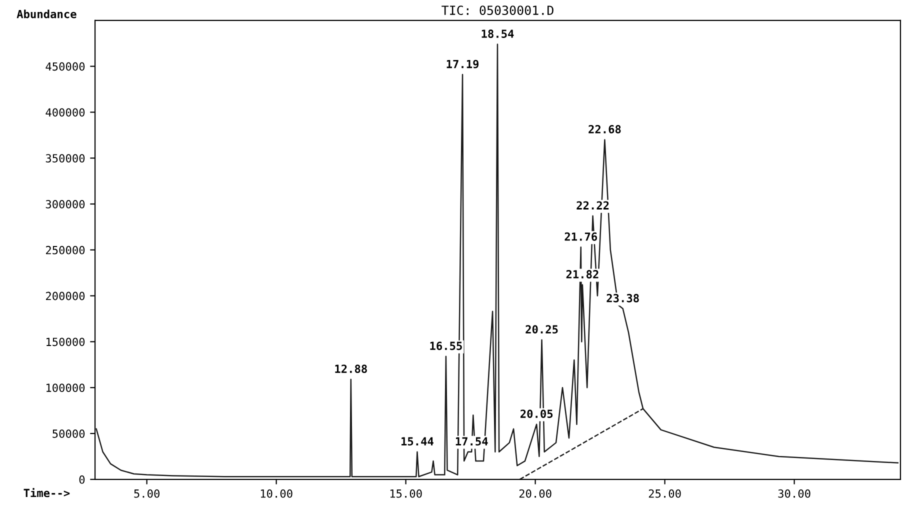  I want to click on y-tick-label: 350000, so click(65, 158).